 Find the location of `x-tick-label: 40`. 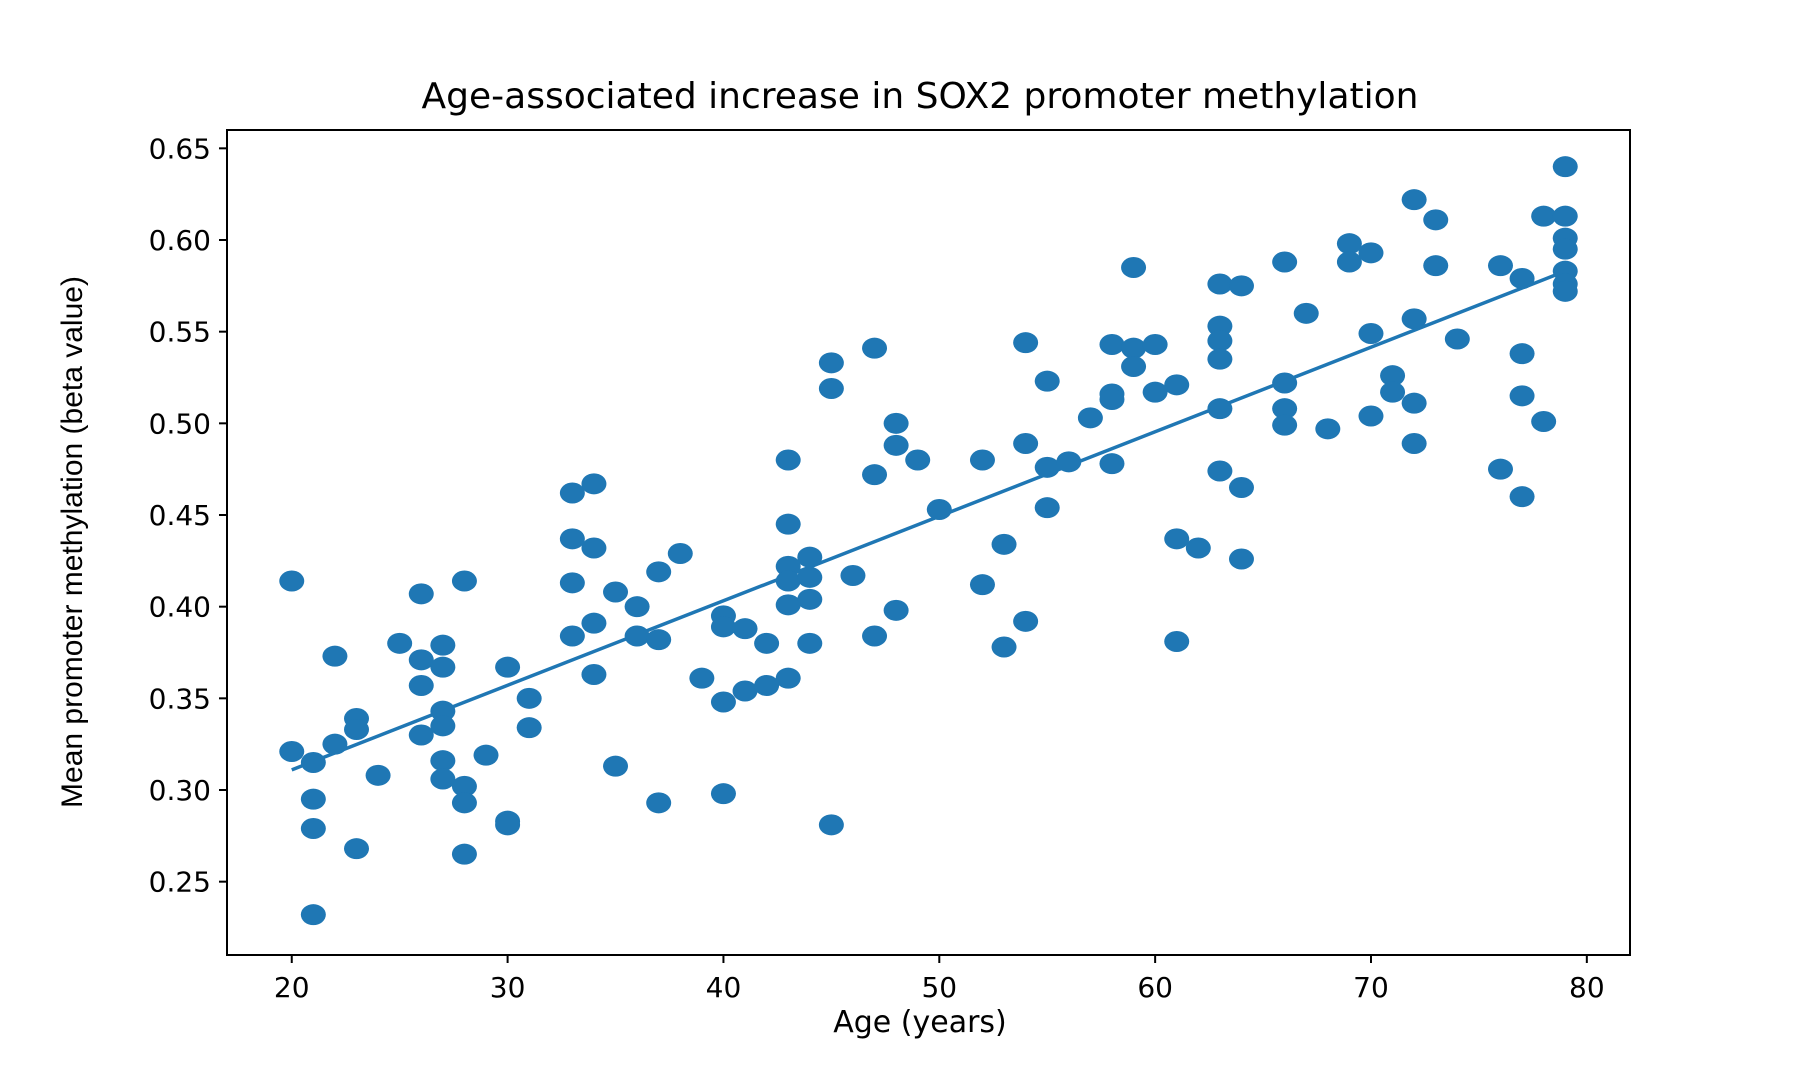

x-tick-label: 40 is located at coordinates (724, 987).